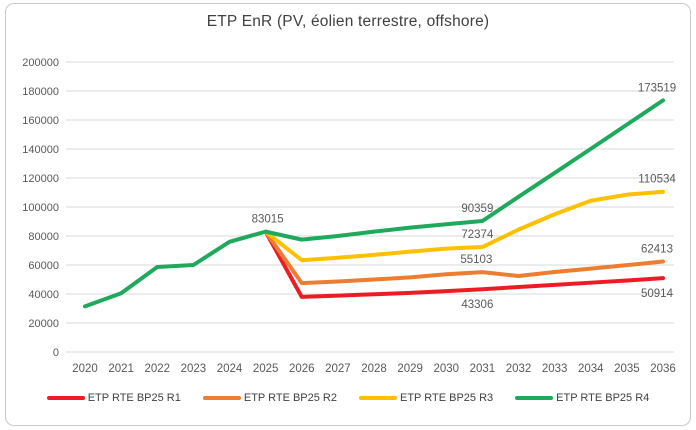  Describe the element at coordinates (555, 369) in the screenshot. I see `x-axis-tick-label: 2033` at that location.